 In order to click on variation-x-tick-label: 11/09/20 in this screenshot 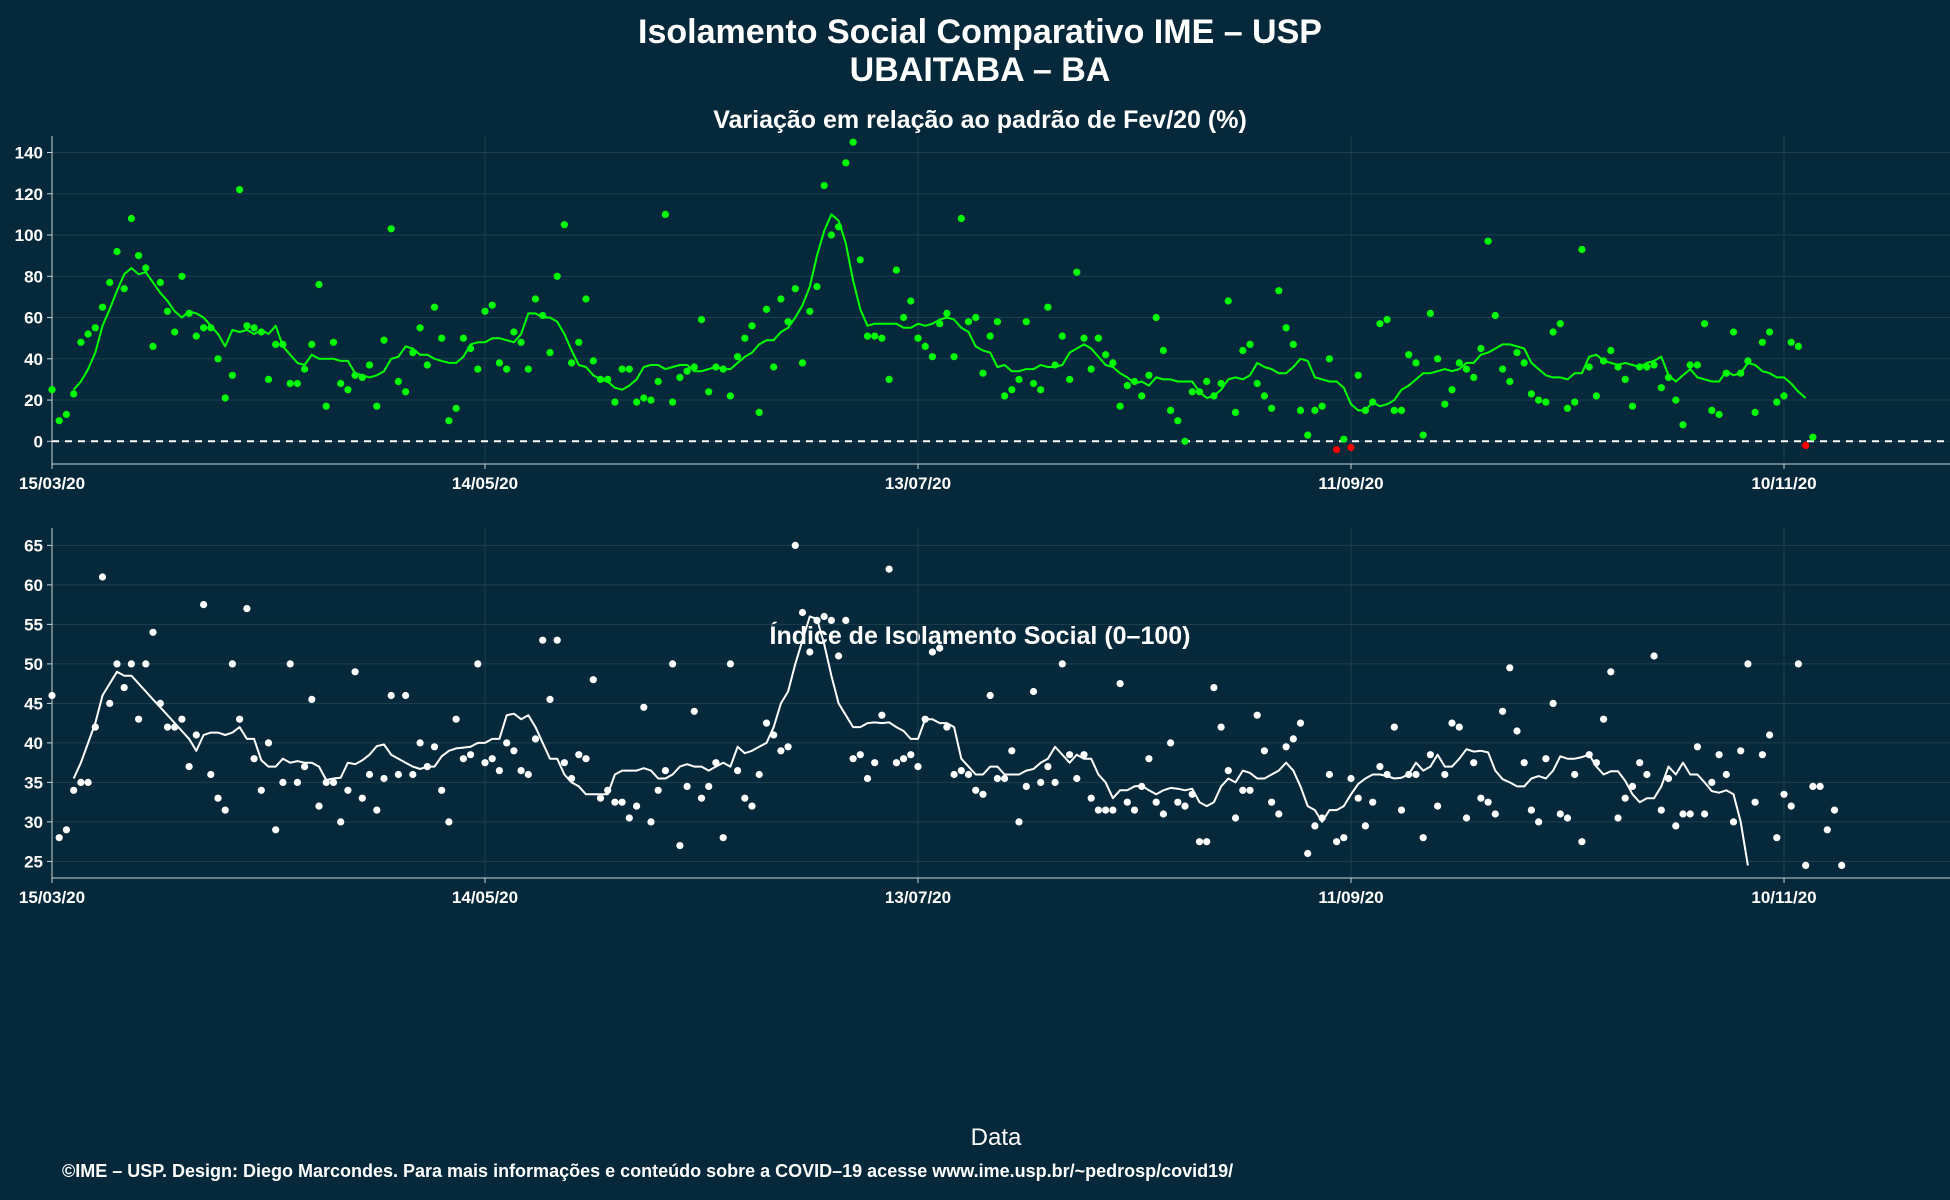, I will do `click(1350, 483)`.